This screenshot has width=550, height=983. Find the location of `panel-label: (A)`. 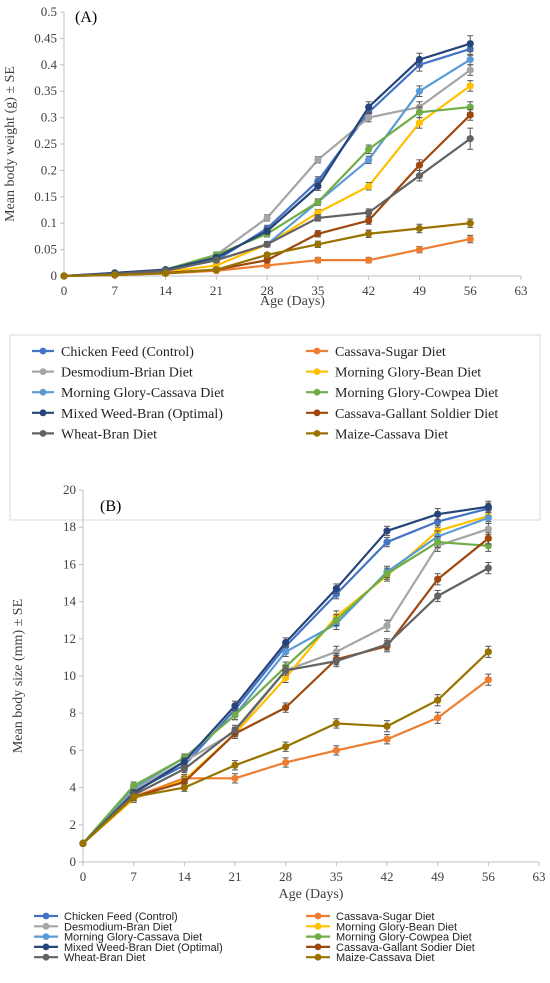

panel-label: (A) is located at coordinates (86, 17).